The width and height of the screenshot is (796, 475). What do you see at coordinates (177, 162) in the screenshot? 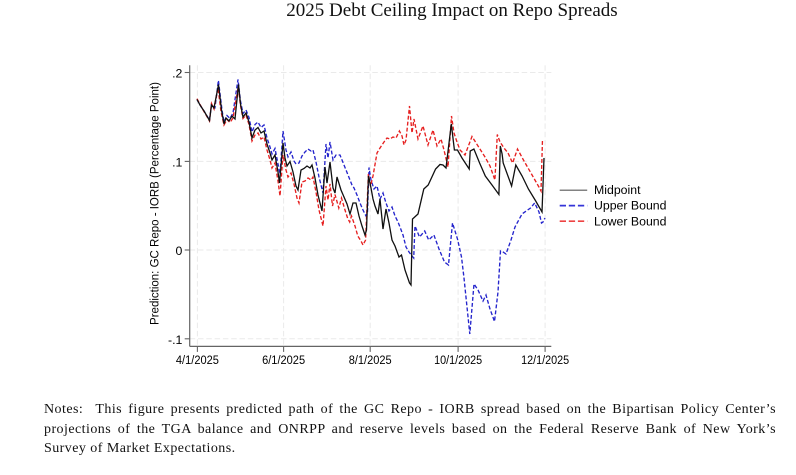
I see `svg-text: .1` at bounding box center [177, 162].